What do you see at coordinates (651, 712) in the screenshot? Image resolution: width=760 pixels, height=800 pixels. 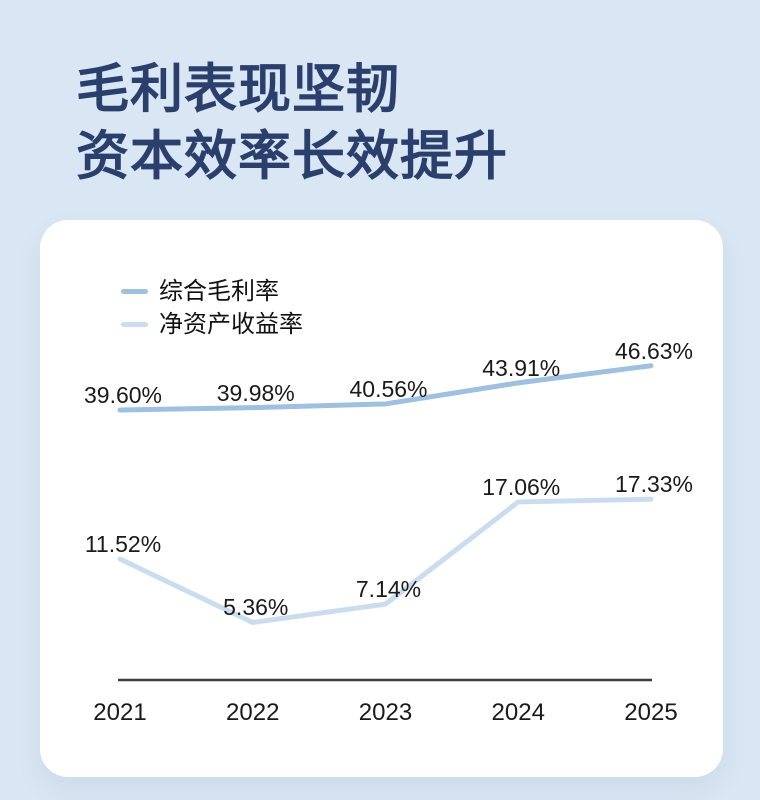 I see `x-axis-label: 2025` at bounding box center [651, 712].